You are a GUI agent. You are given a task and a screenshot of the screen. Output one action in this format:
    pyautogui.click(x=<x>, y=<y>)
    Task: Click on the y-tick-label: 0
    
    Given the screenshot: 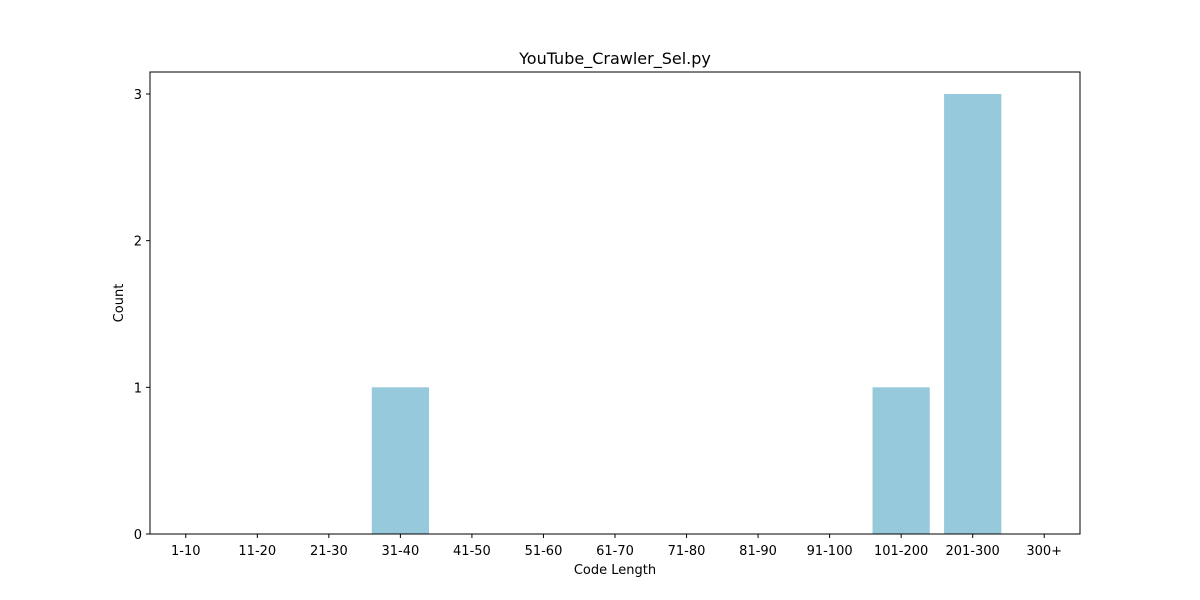 What is the action you would take?
    pyautogui.click(x=138, y=535)
    